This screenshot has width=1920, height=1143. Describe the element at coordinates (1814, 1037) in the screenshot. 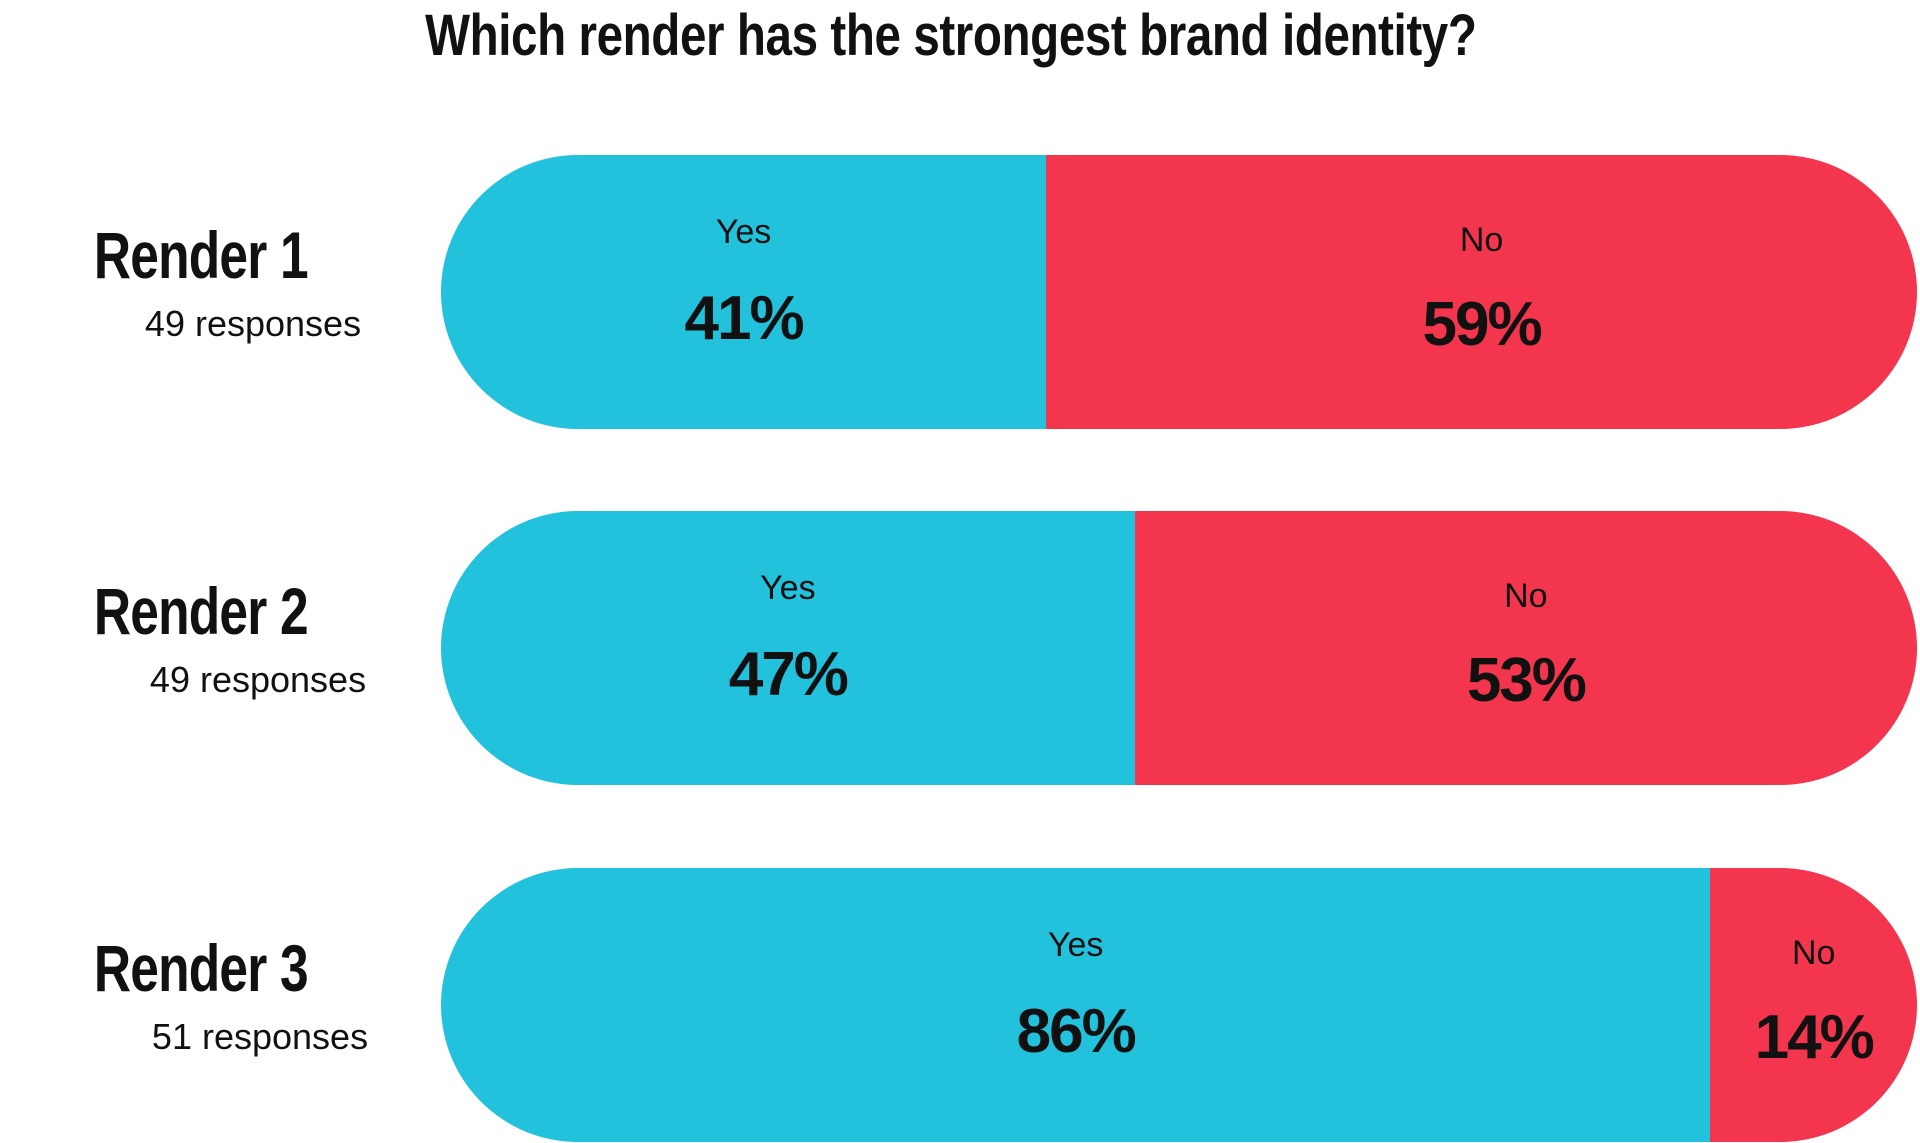

I see `segment-value-no: 14%` at that location.